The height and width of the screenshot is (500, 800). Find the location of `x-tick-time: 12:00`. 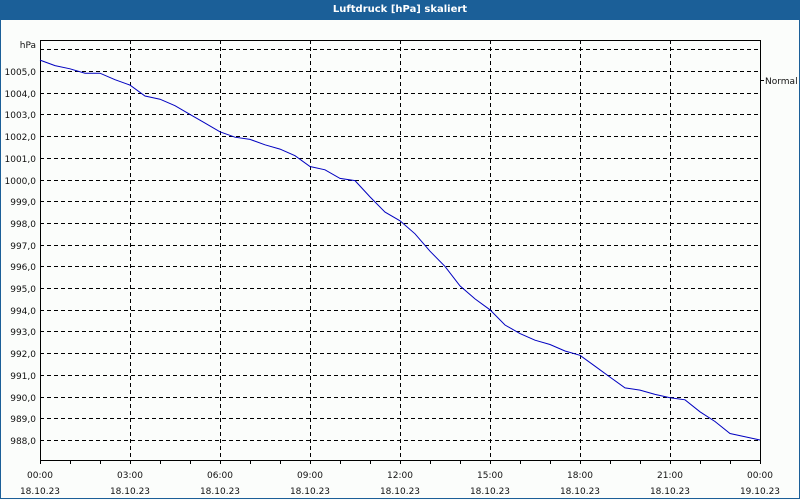

x-tick-time: 12:00 is located at coordinates (400, 476).